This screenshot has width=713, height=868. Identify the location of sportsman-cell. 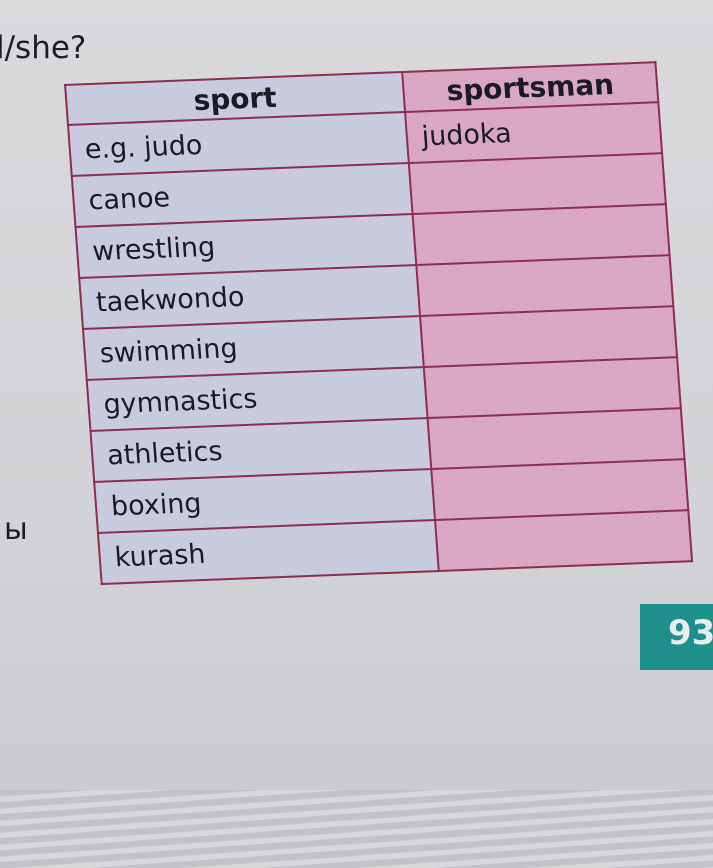
(563, 540).